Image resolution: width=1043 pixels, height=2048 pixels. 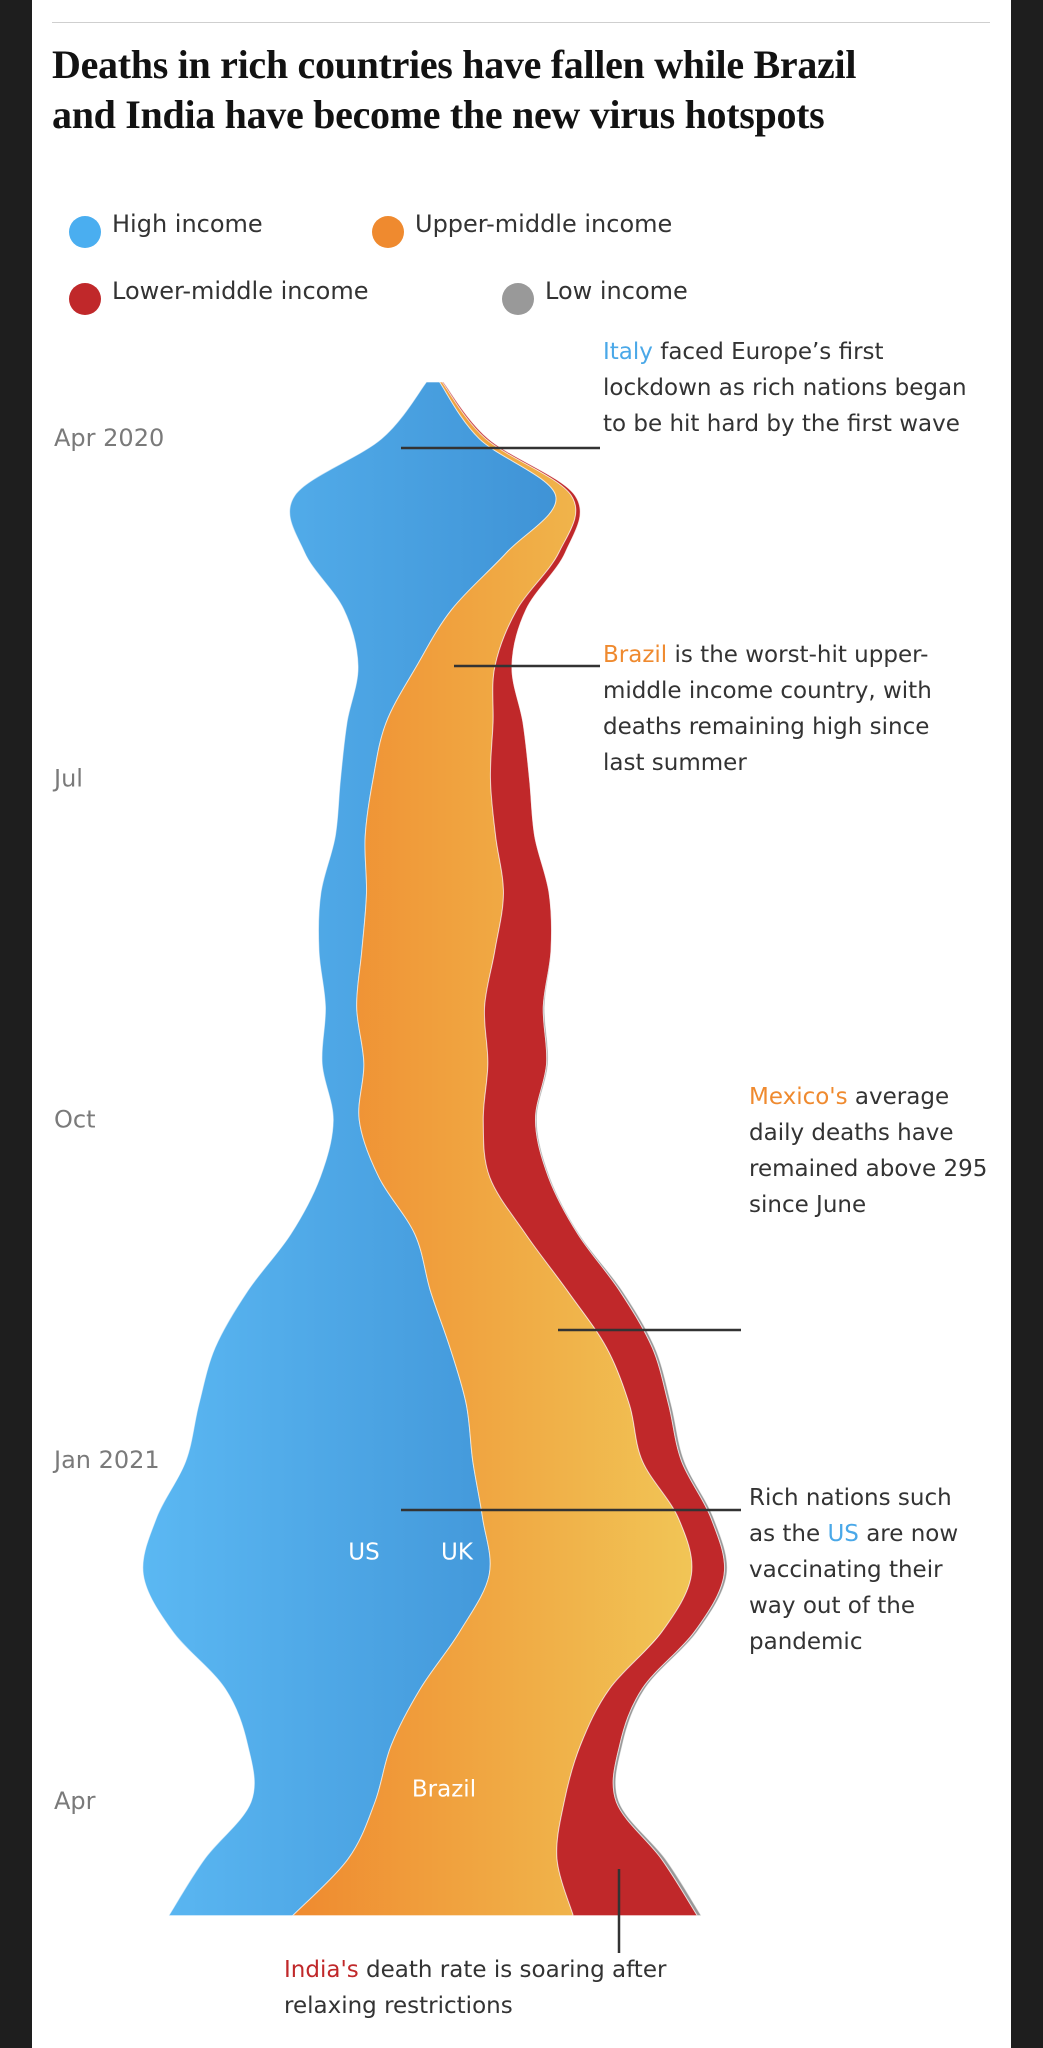 I want to click on annotation-text: to be hit hard by the first wave, so click(x=781, y=424).